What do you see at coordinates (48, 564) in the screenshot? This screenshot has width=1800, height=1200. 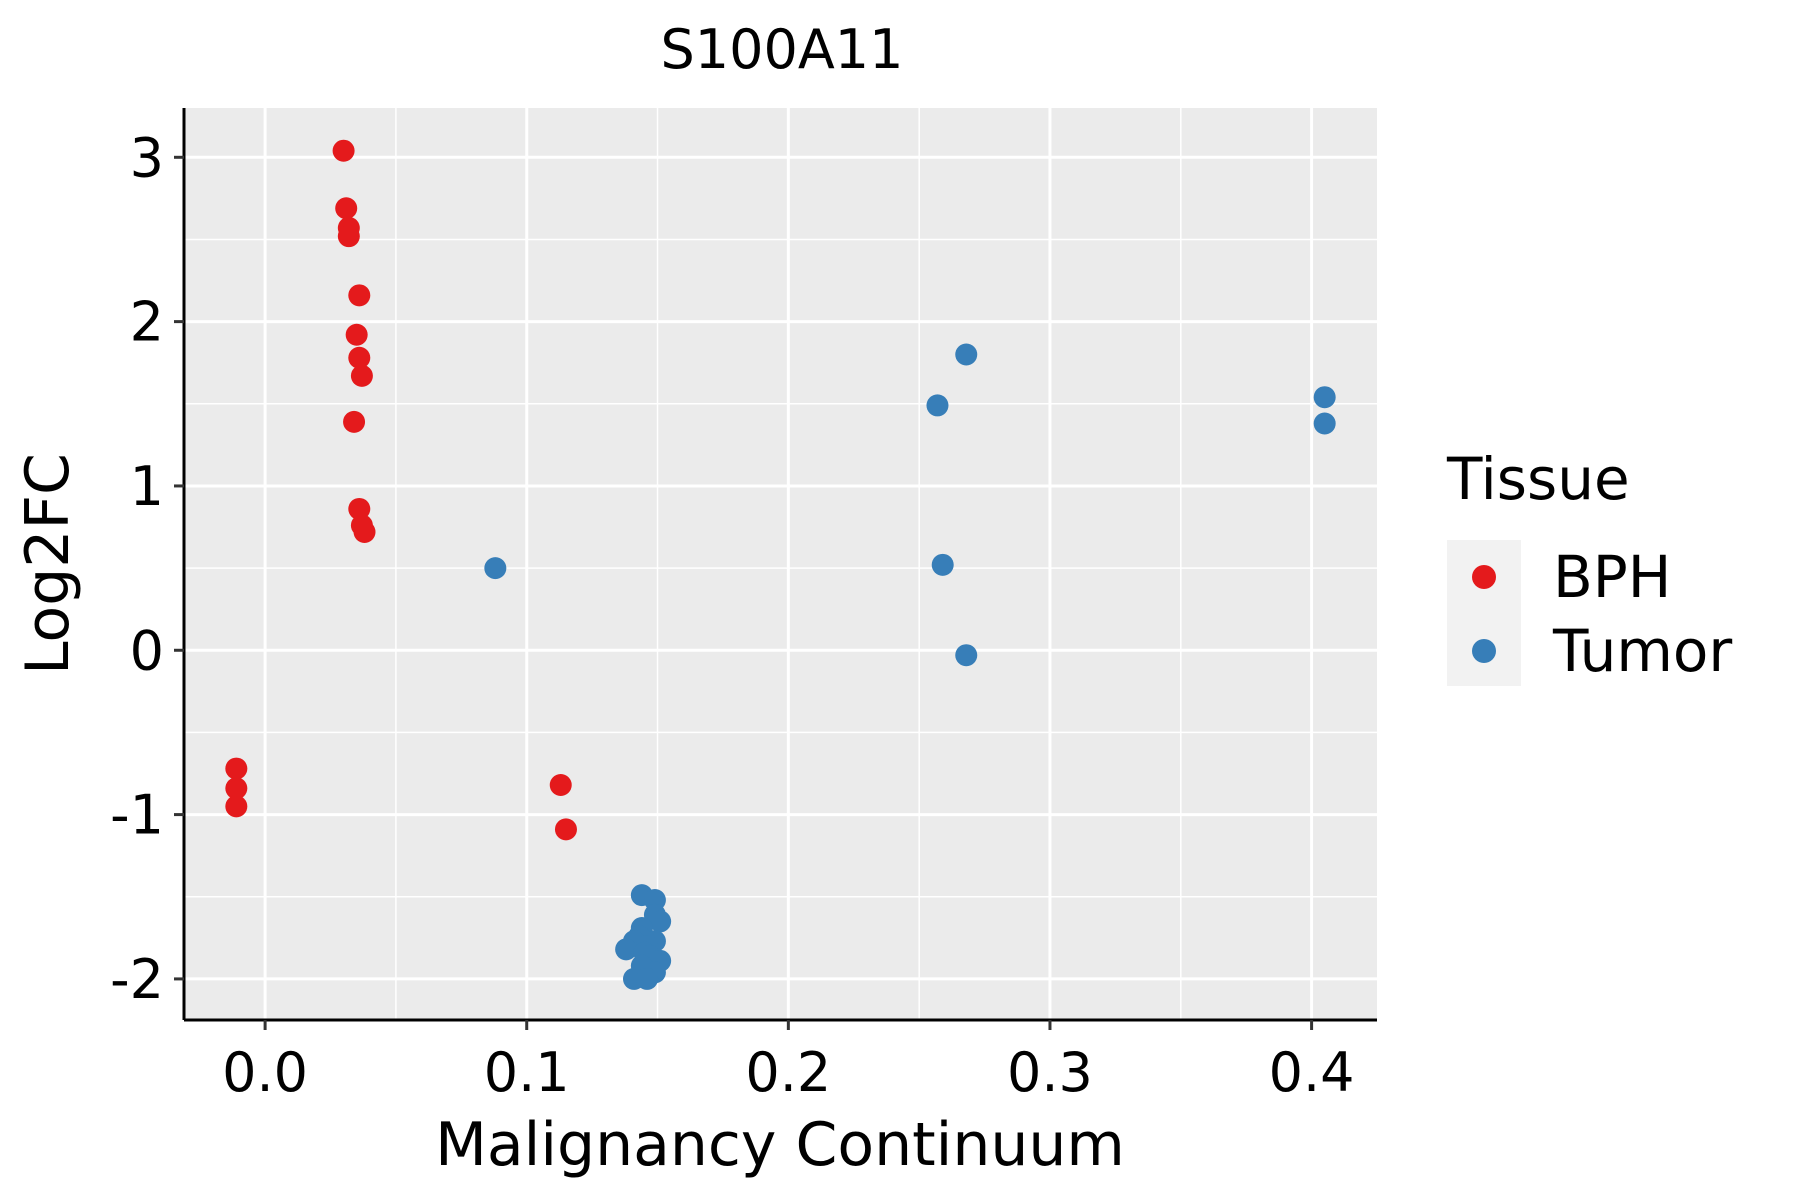 I see `y-axis-title: Log2FC` at bounding box center [48, 564].